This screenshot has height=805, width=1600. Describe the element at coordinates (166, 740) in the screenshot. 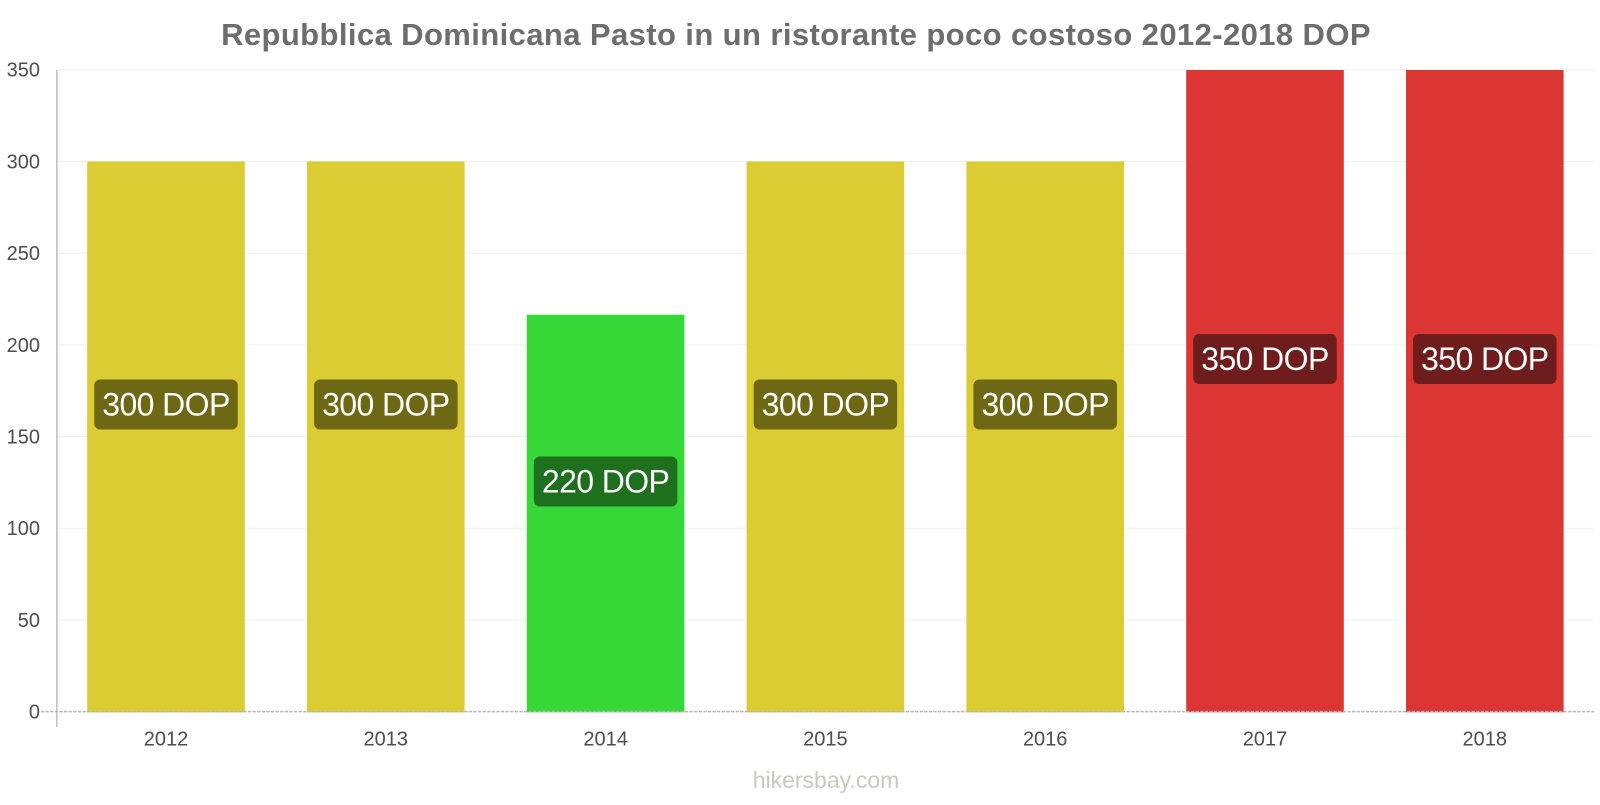

I see `svg-text: 2012` at that location.